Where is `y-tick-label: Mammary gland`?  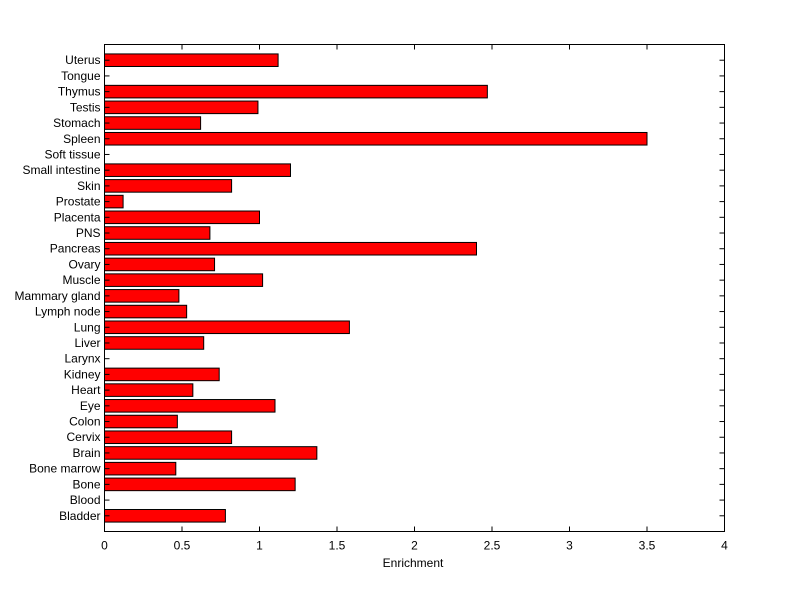
y-tick-label: Mammary gland is located at coordinates (57, 296).